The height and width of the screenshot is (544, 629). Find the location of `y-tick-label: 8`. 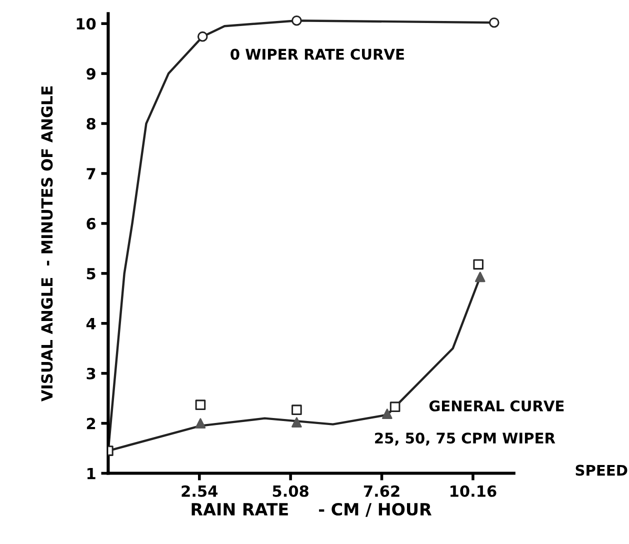

y-tick-label: 8 is located at coordinates (91, 124).